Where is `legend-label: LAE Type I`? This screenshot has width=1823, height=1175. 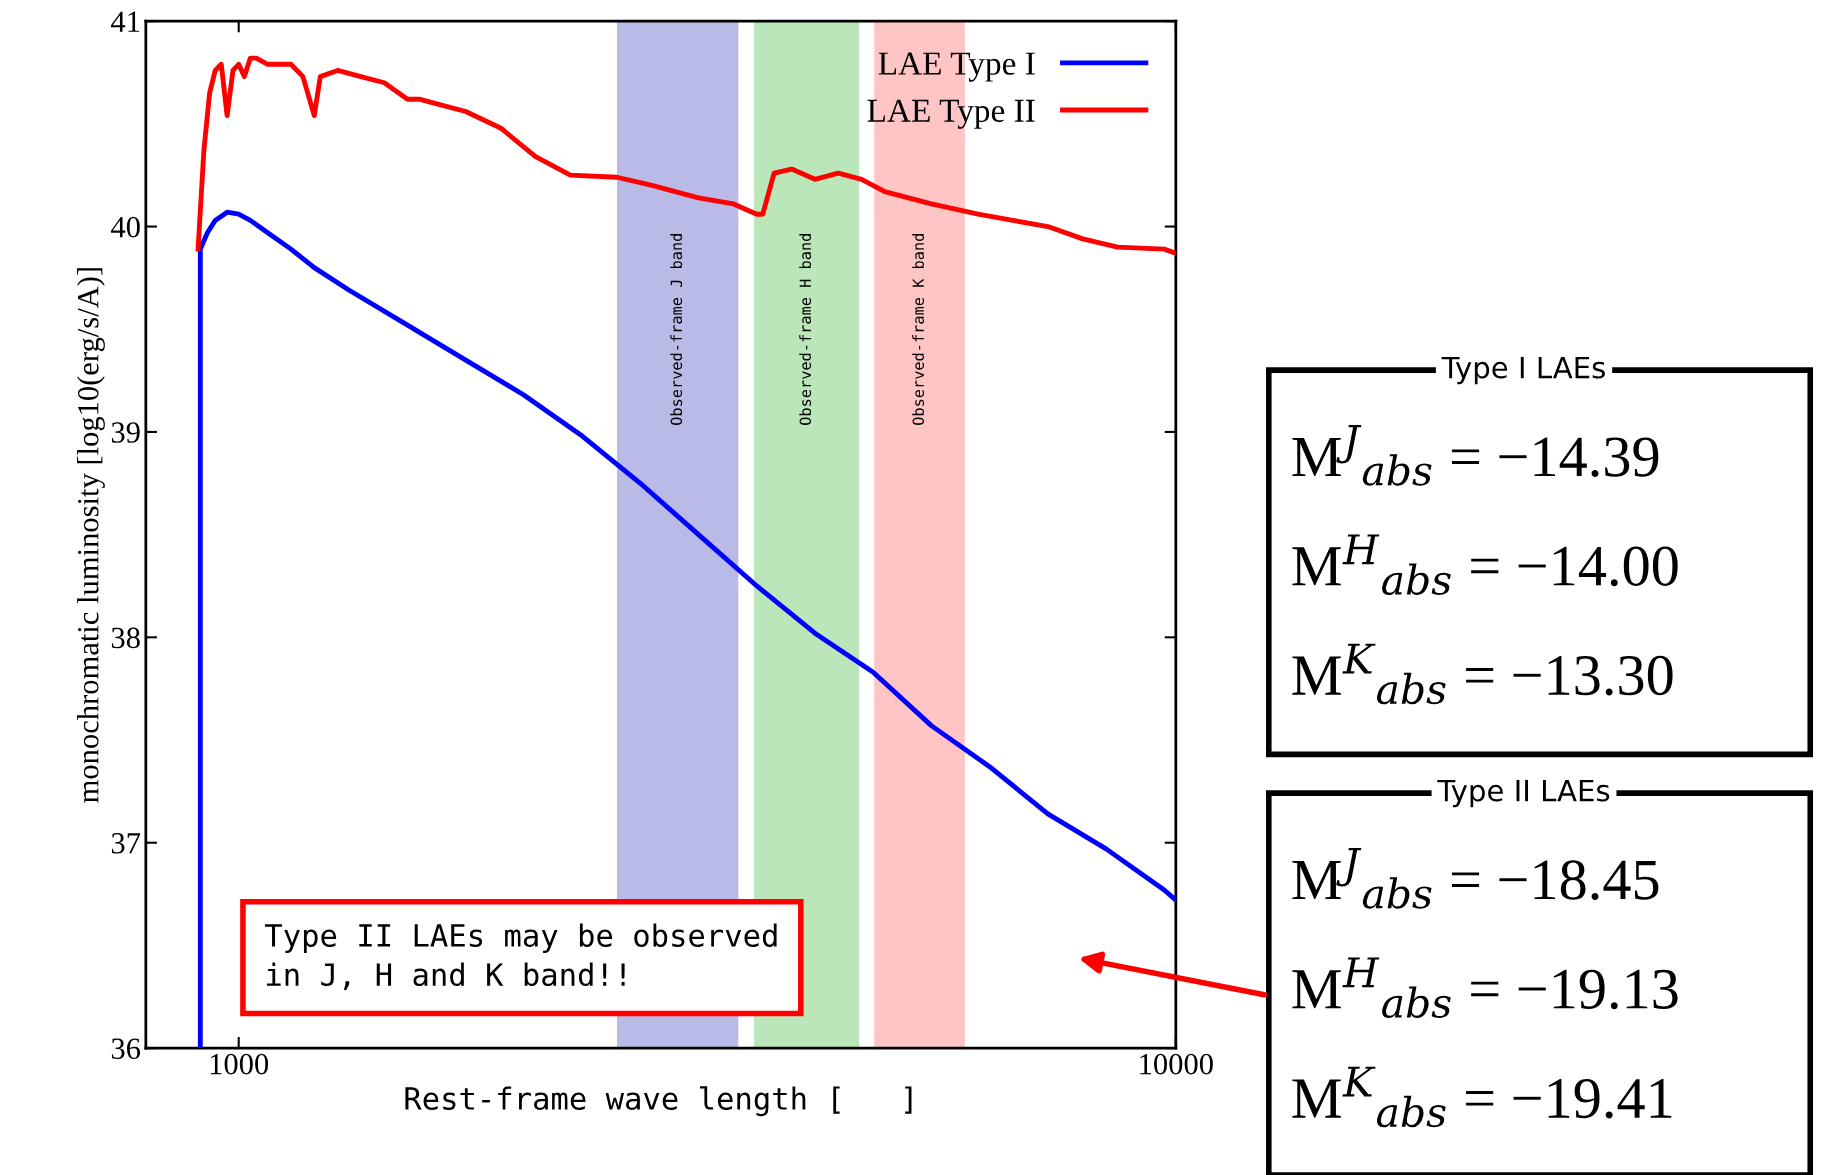 legend-label: LAE Type I is located at coordinates (956, 67).